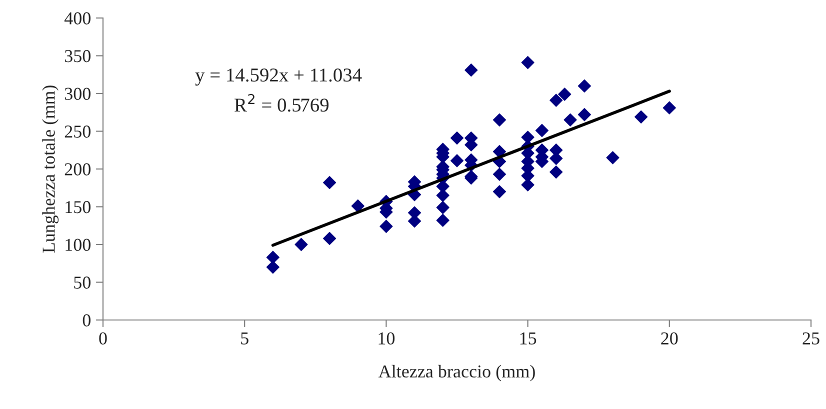 The height and width of the screenshot is (409, 826). I want to click on annotation: R$^{2}$ = 0.5769, so click(281, 103).